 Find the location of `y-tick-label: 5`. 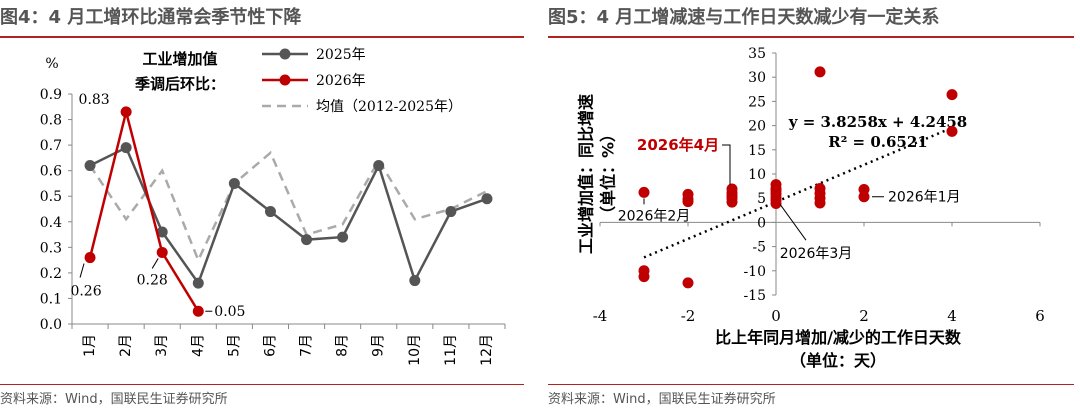

y-tick-label: 5 is located at coordinates (761, 199).